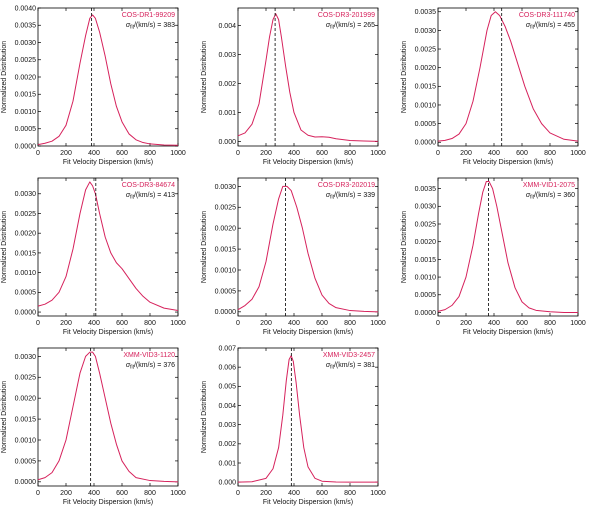  What do you see at coordinates (346, 185) in the screenshot?
I see `object-name-label: COS-DR3-202019` at bounding box center [346, 185].